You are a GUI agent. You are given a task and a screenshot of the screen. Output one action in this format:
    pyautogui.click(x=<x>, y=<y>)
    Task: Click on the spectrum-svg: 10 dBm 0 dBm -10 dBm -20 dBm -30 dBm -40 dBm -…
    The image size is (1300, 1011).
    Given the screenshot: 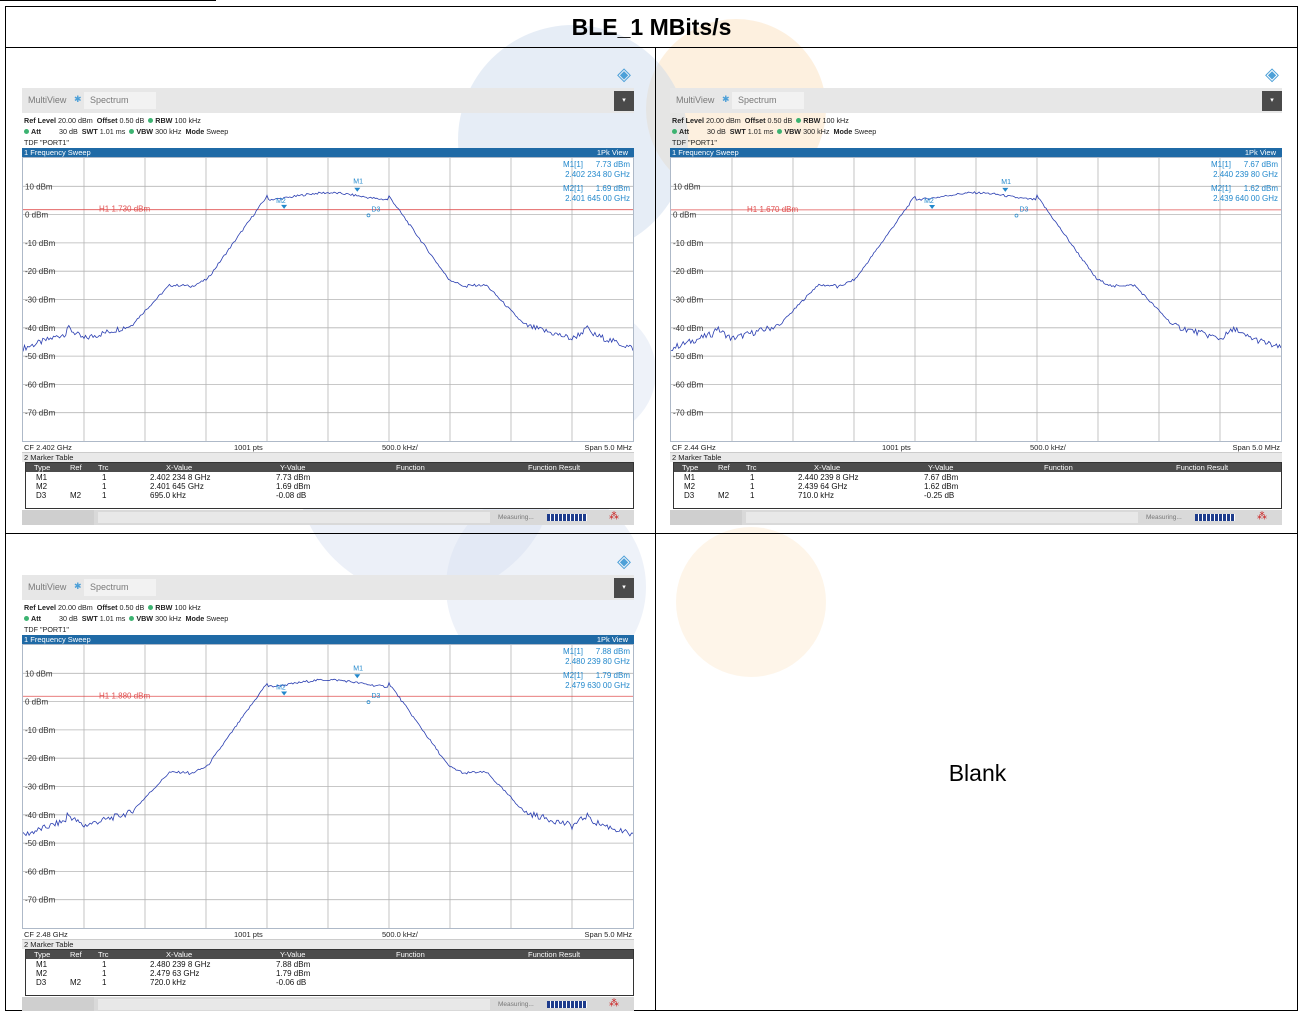 What is the action you would take?
    pyautogui.click(x=328, y=299)
    